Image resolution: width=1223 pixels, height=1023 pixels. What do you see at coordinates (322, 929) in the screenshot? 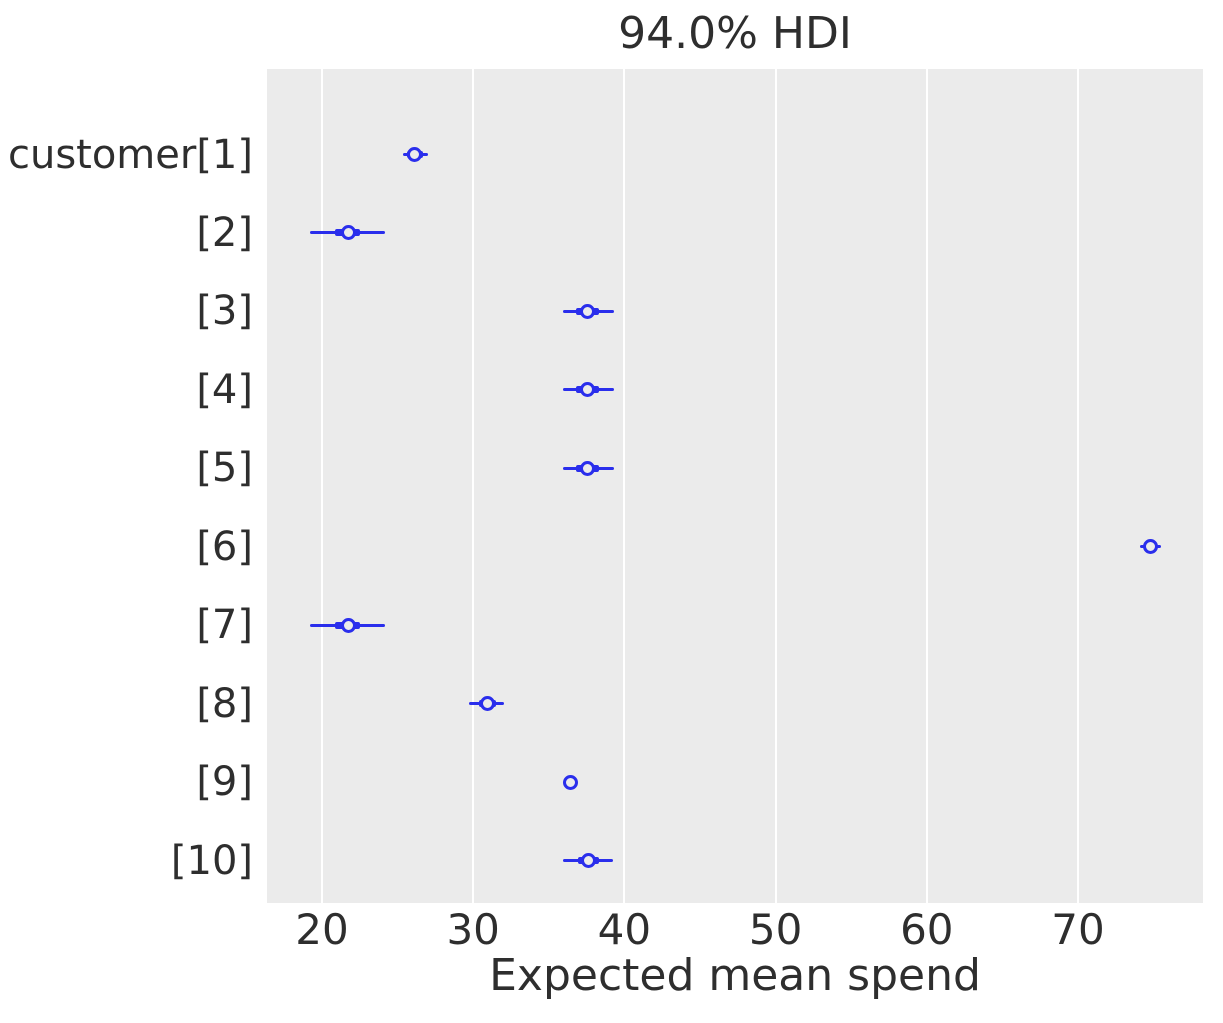
I see `x-tick-label: 20` at bounding box center [322, 929].